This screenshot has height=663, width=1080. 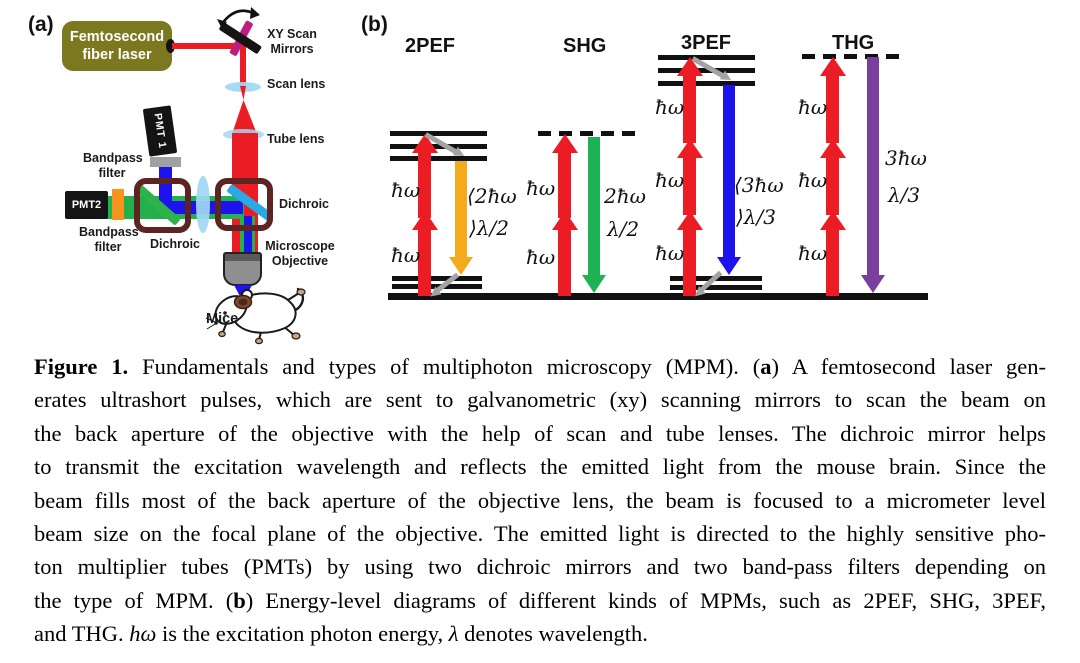 I want to click on tube-lens-label: Tube lens, so click(x=296, y=139).